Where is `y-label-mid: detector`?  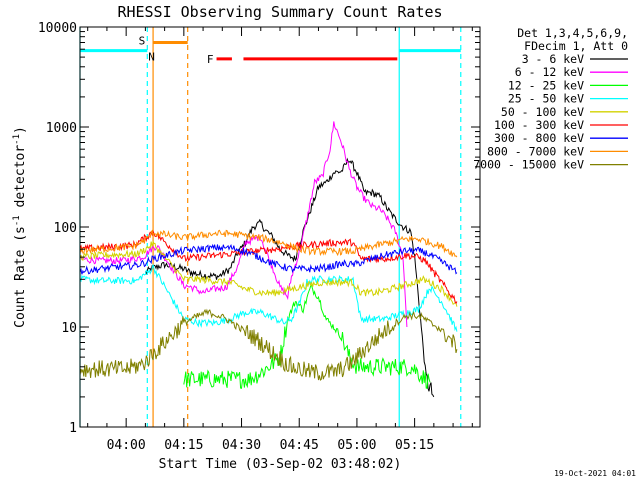
y-label-mid: detector is located at coordinates (20, 180).